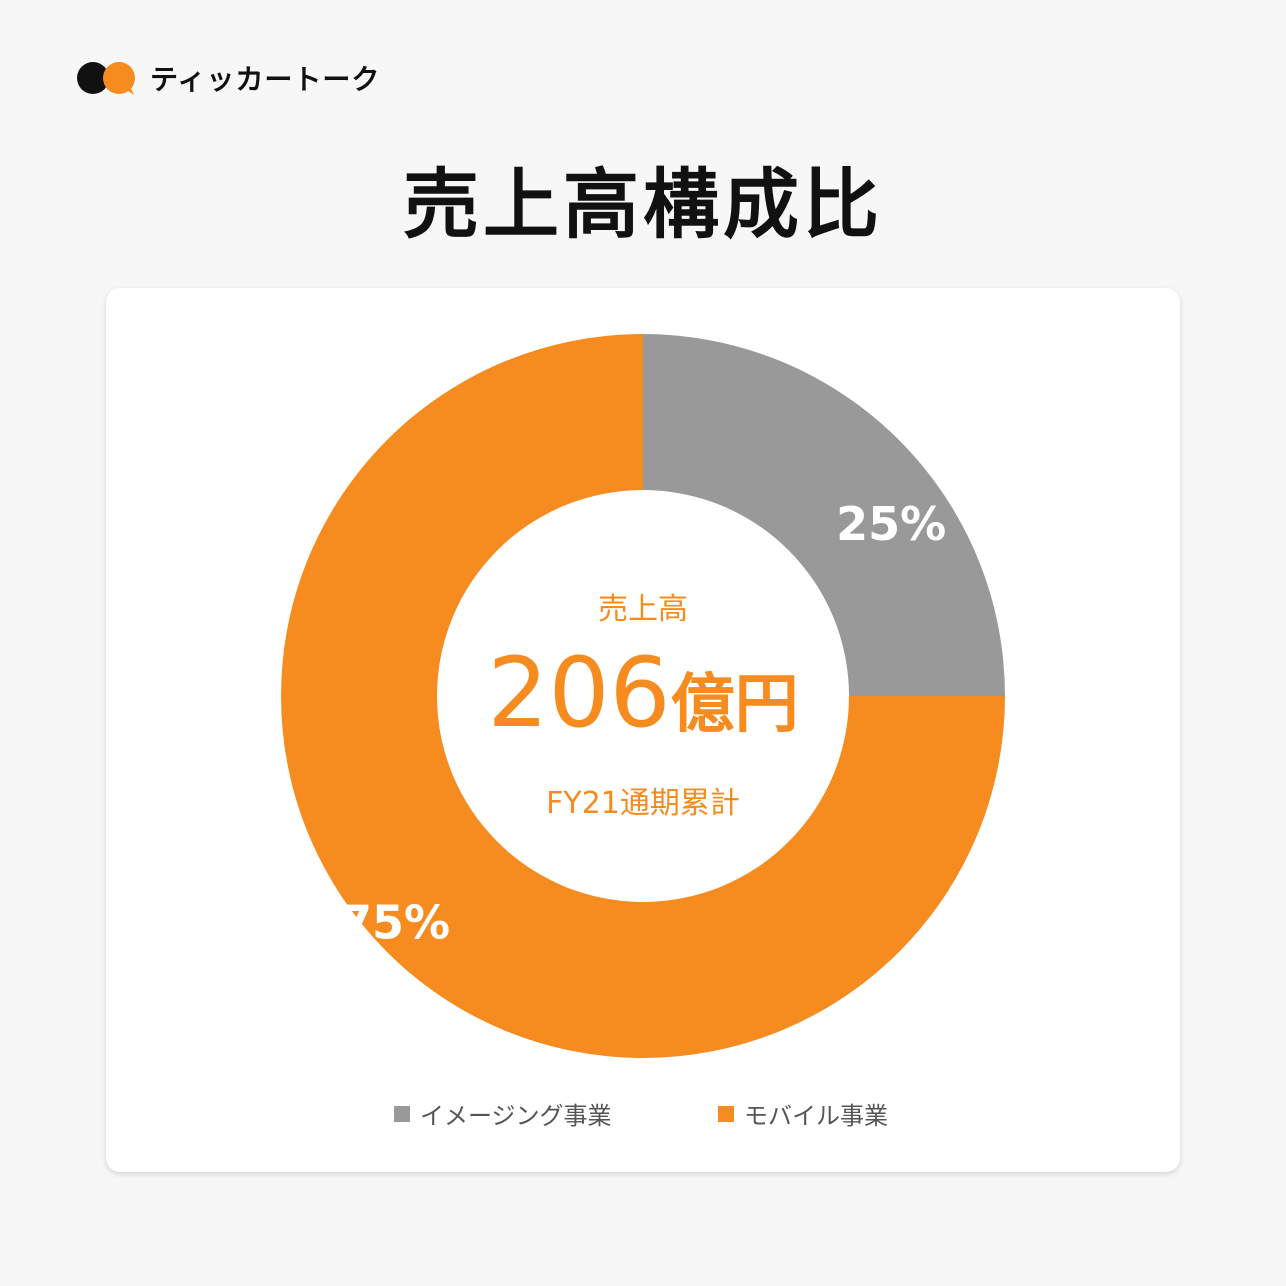  Describe the element at coordinates (643, 609) in the screenshot. I see `center-label: 売上高` at that location.